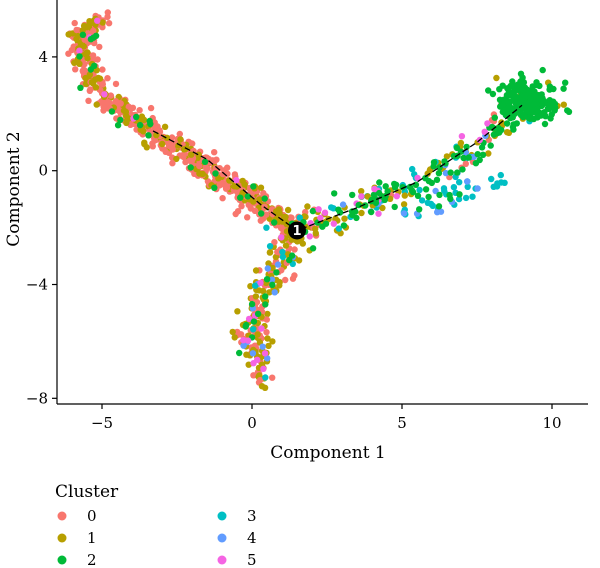  Describe the element at coordinates (297, 230) in the screenshot. I see `branch-point-marker: 1` at that location.